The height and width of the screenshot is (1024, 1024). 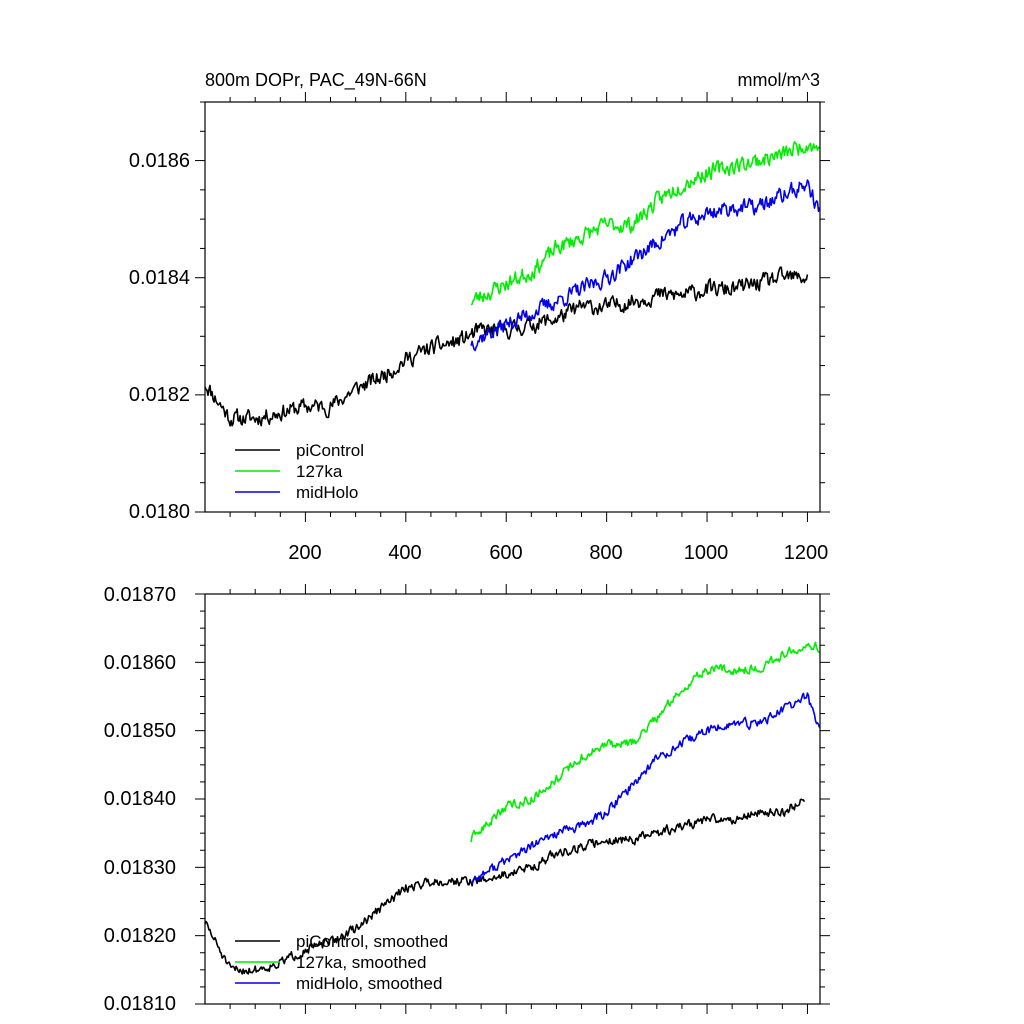 What do you see at coordinates (369, 983) in the screenshot?
I see `legend-label-midholo-smoothed: midHolo, smoothed` at bounding box center [369, 983].